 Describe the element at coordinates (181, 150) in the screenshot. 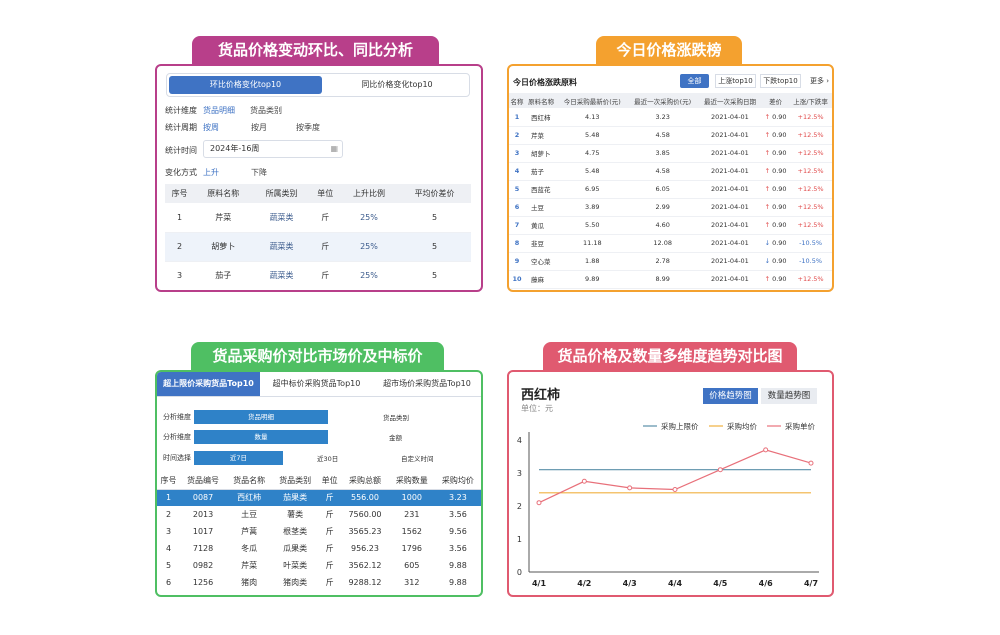

I see `filter-label: 统计时间` at that location.